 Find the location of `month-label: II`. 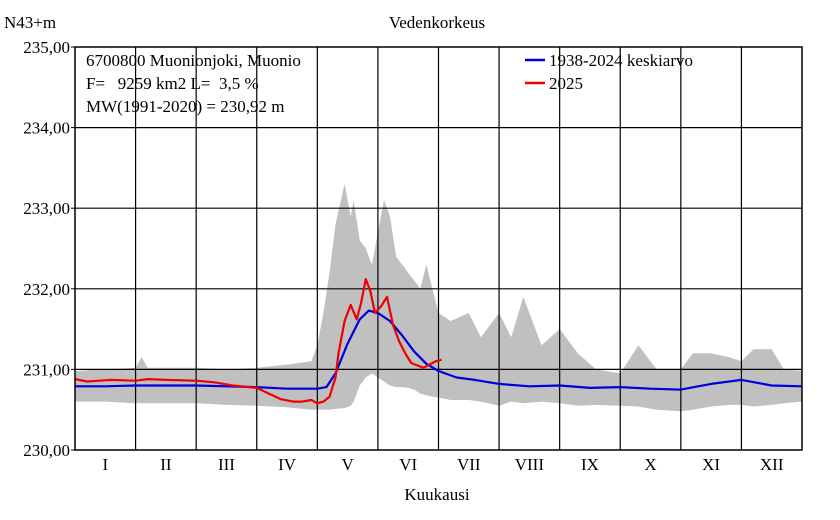

month-label: II is located at coordinates (166, 464).